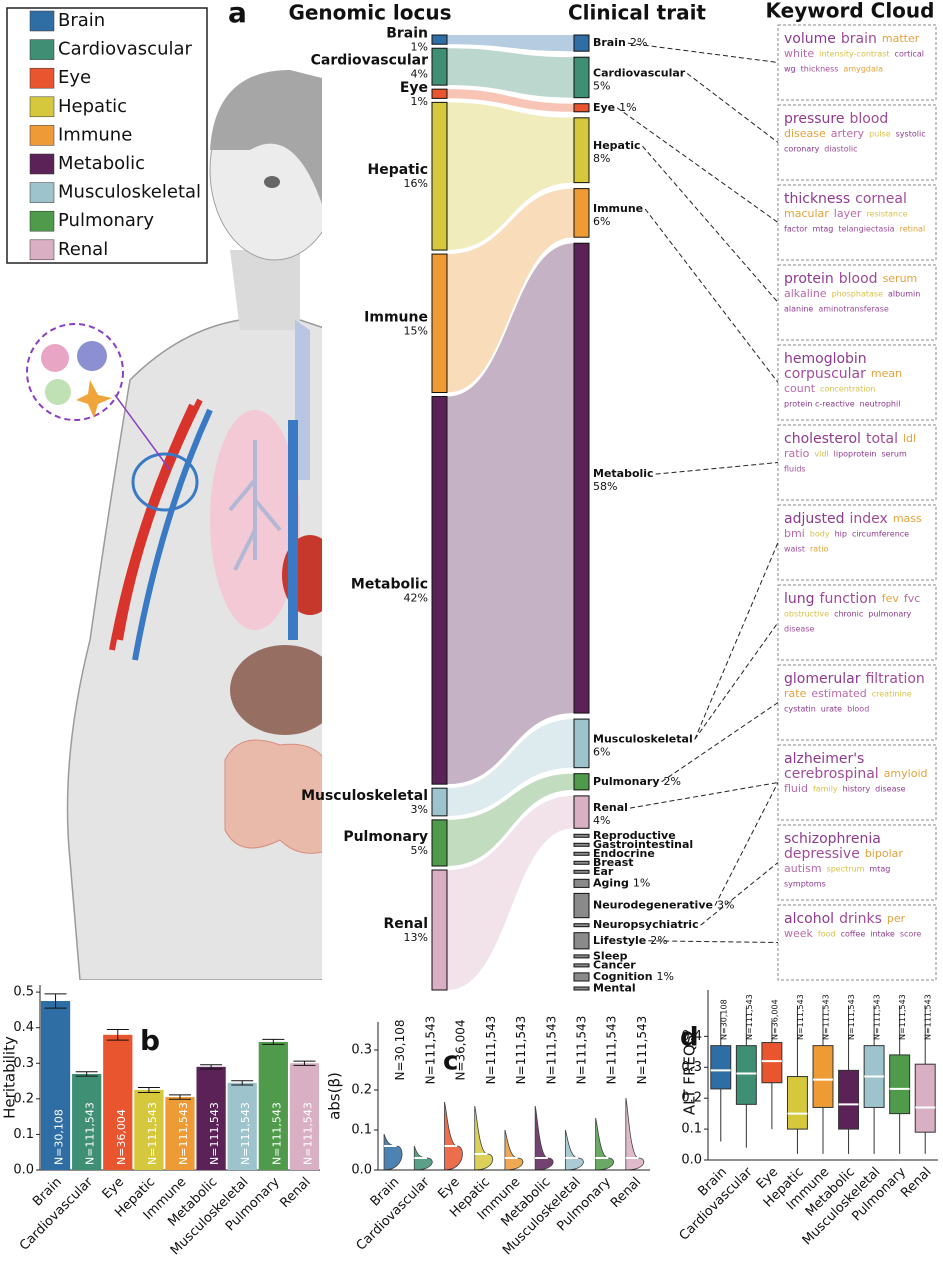  What do you see at coordinates (641, 882) in the screenshot?
I see `sankey-right-percent: 1%` at bounding box center [641, 882].